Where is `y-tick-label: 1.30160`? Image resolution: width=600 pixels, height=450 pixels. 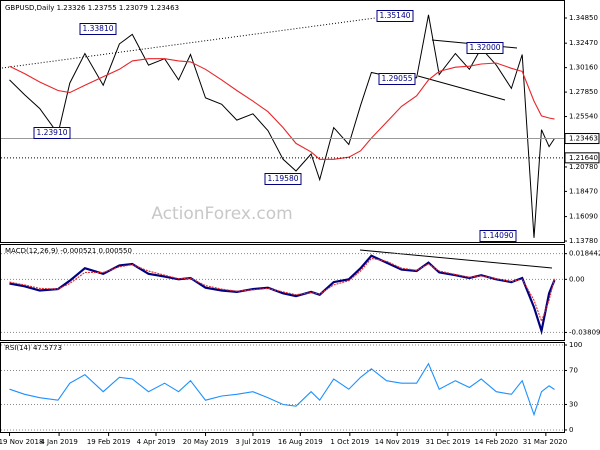
y-tick-label: 1.30160 is located at coordinates (583, 68).